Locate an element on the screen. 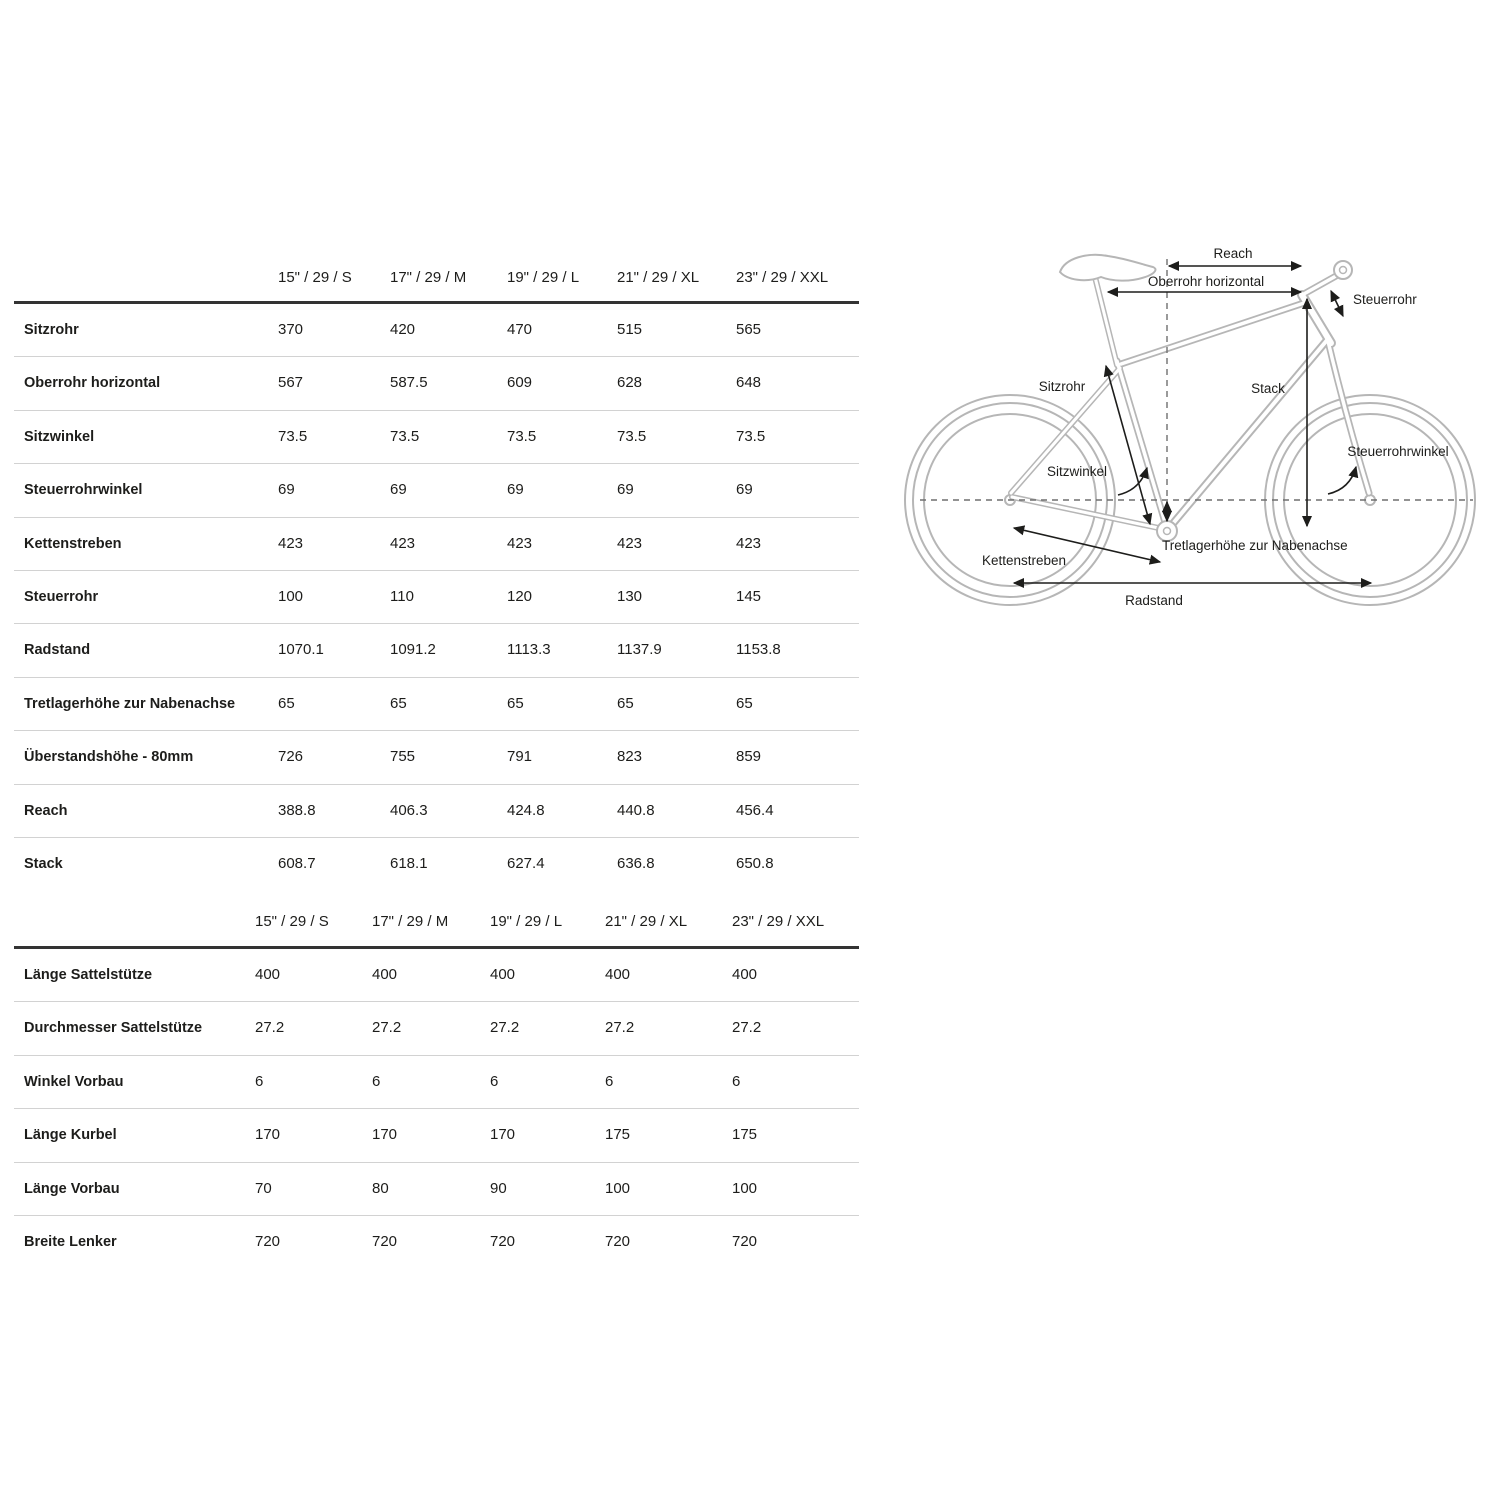 This screenshot has width=1500, height=1500. size-column-header: 17" / 29 / M is located at coordinates (410, 921).